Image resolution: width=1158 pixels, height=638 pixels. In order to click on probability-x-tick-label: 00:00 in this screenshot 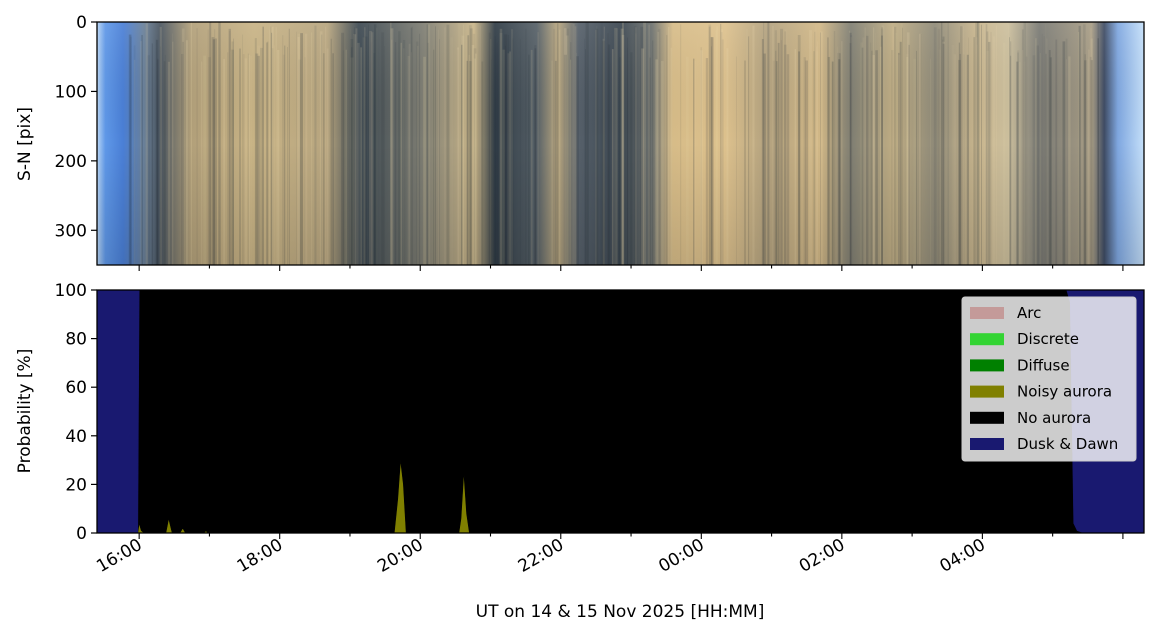, I will do `click(681, 556)`.